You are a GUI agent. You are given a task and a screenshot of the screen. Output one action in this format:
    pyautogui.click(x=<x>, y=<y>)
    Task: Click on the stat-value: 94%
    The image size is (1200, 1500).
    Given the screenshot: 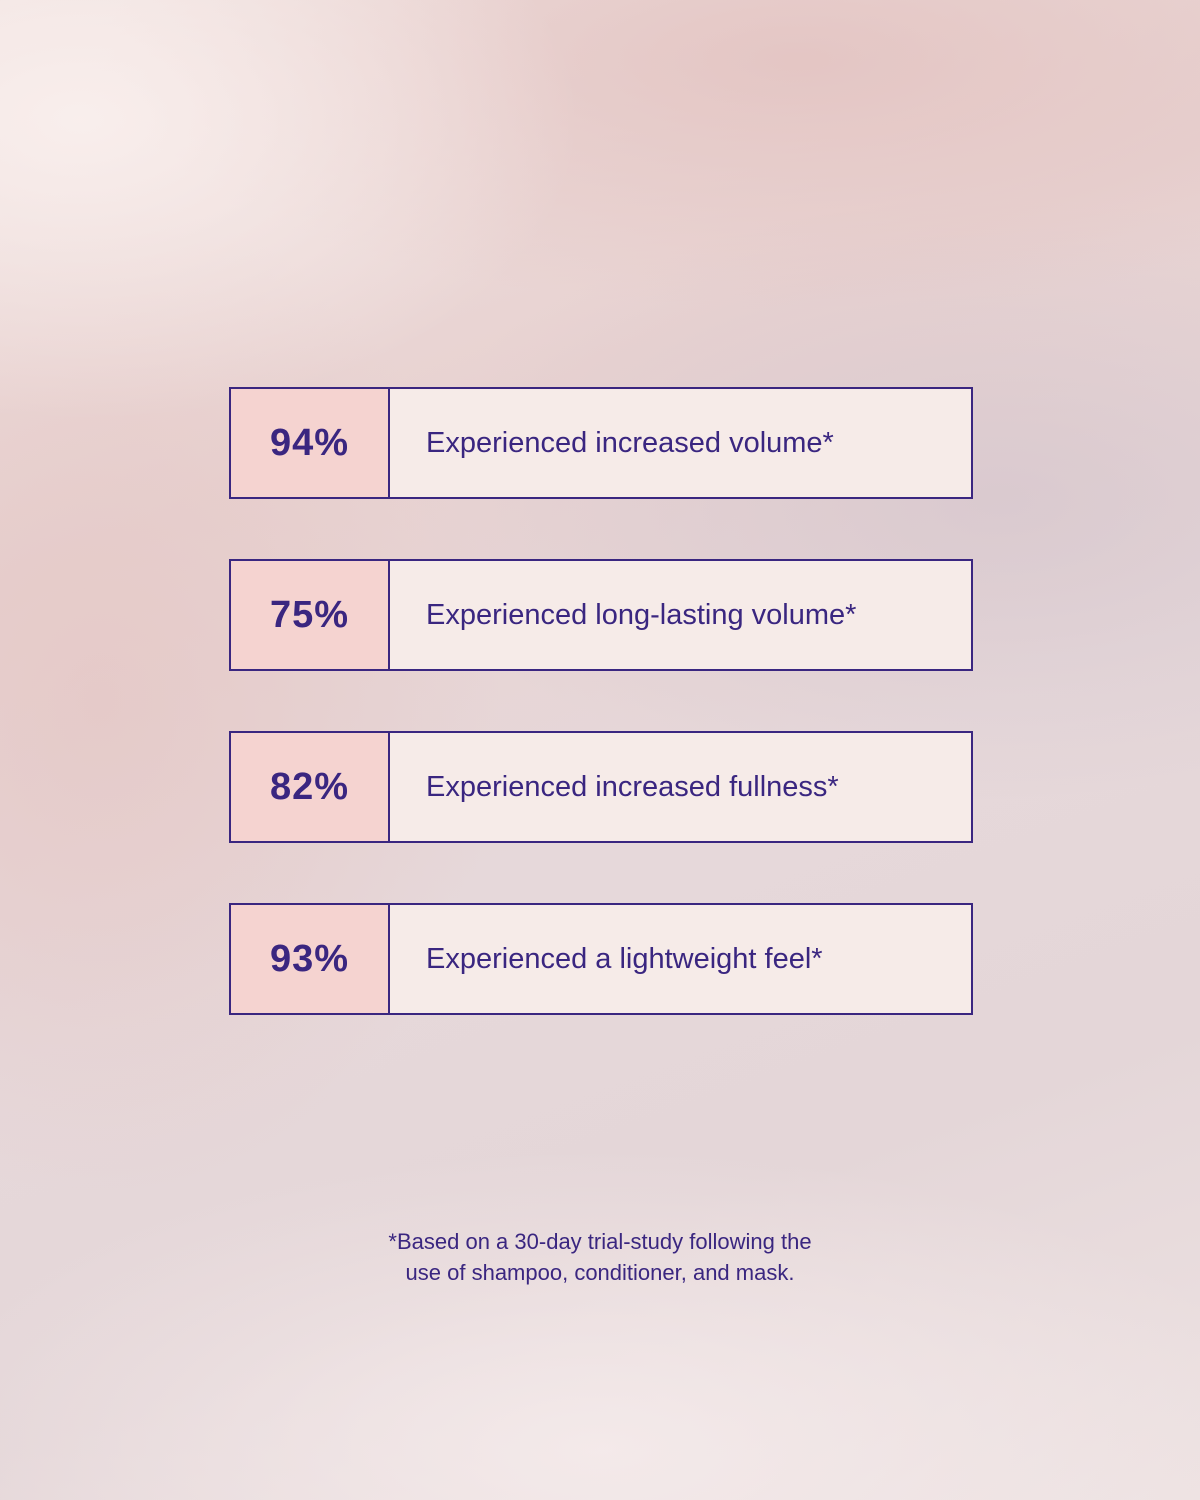 What is the action you would take?
    pyautogui.click(x=310, y=443)
    